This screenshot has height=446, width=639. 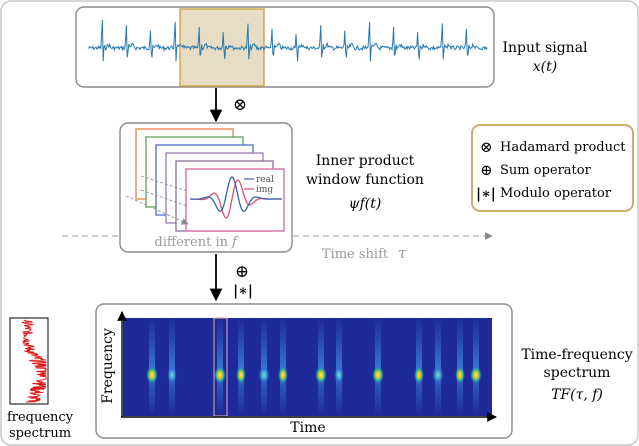 I want to click on legend-hadamard-symbol: ⊗, so click(x=486, y=147).